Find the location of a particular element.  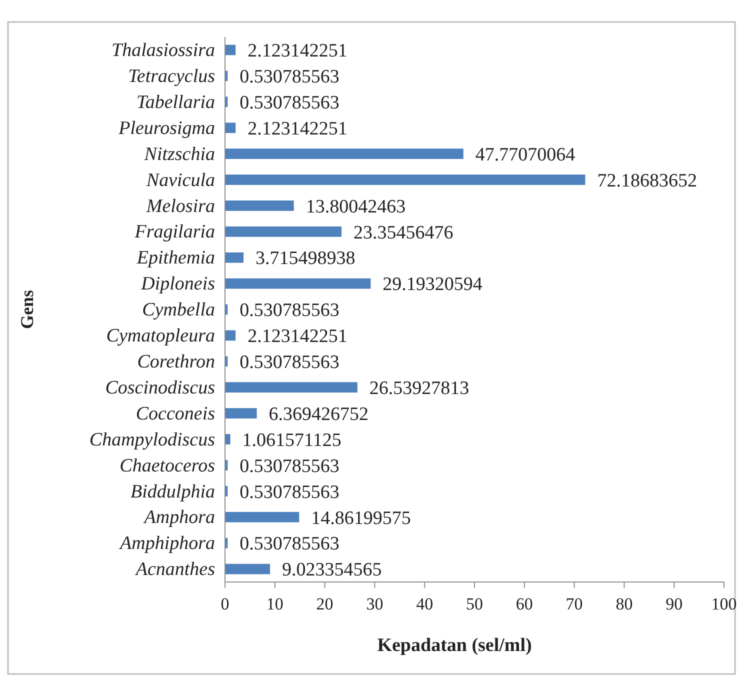

y-tick-label: Tetracyclus is located at coordinates (171, 77).